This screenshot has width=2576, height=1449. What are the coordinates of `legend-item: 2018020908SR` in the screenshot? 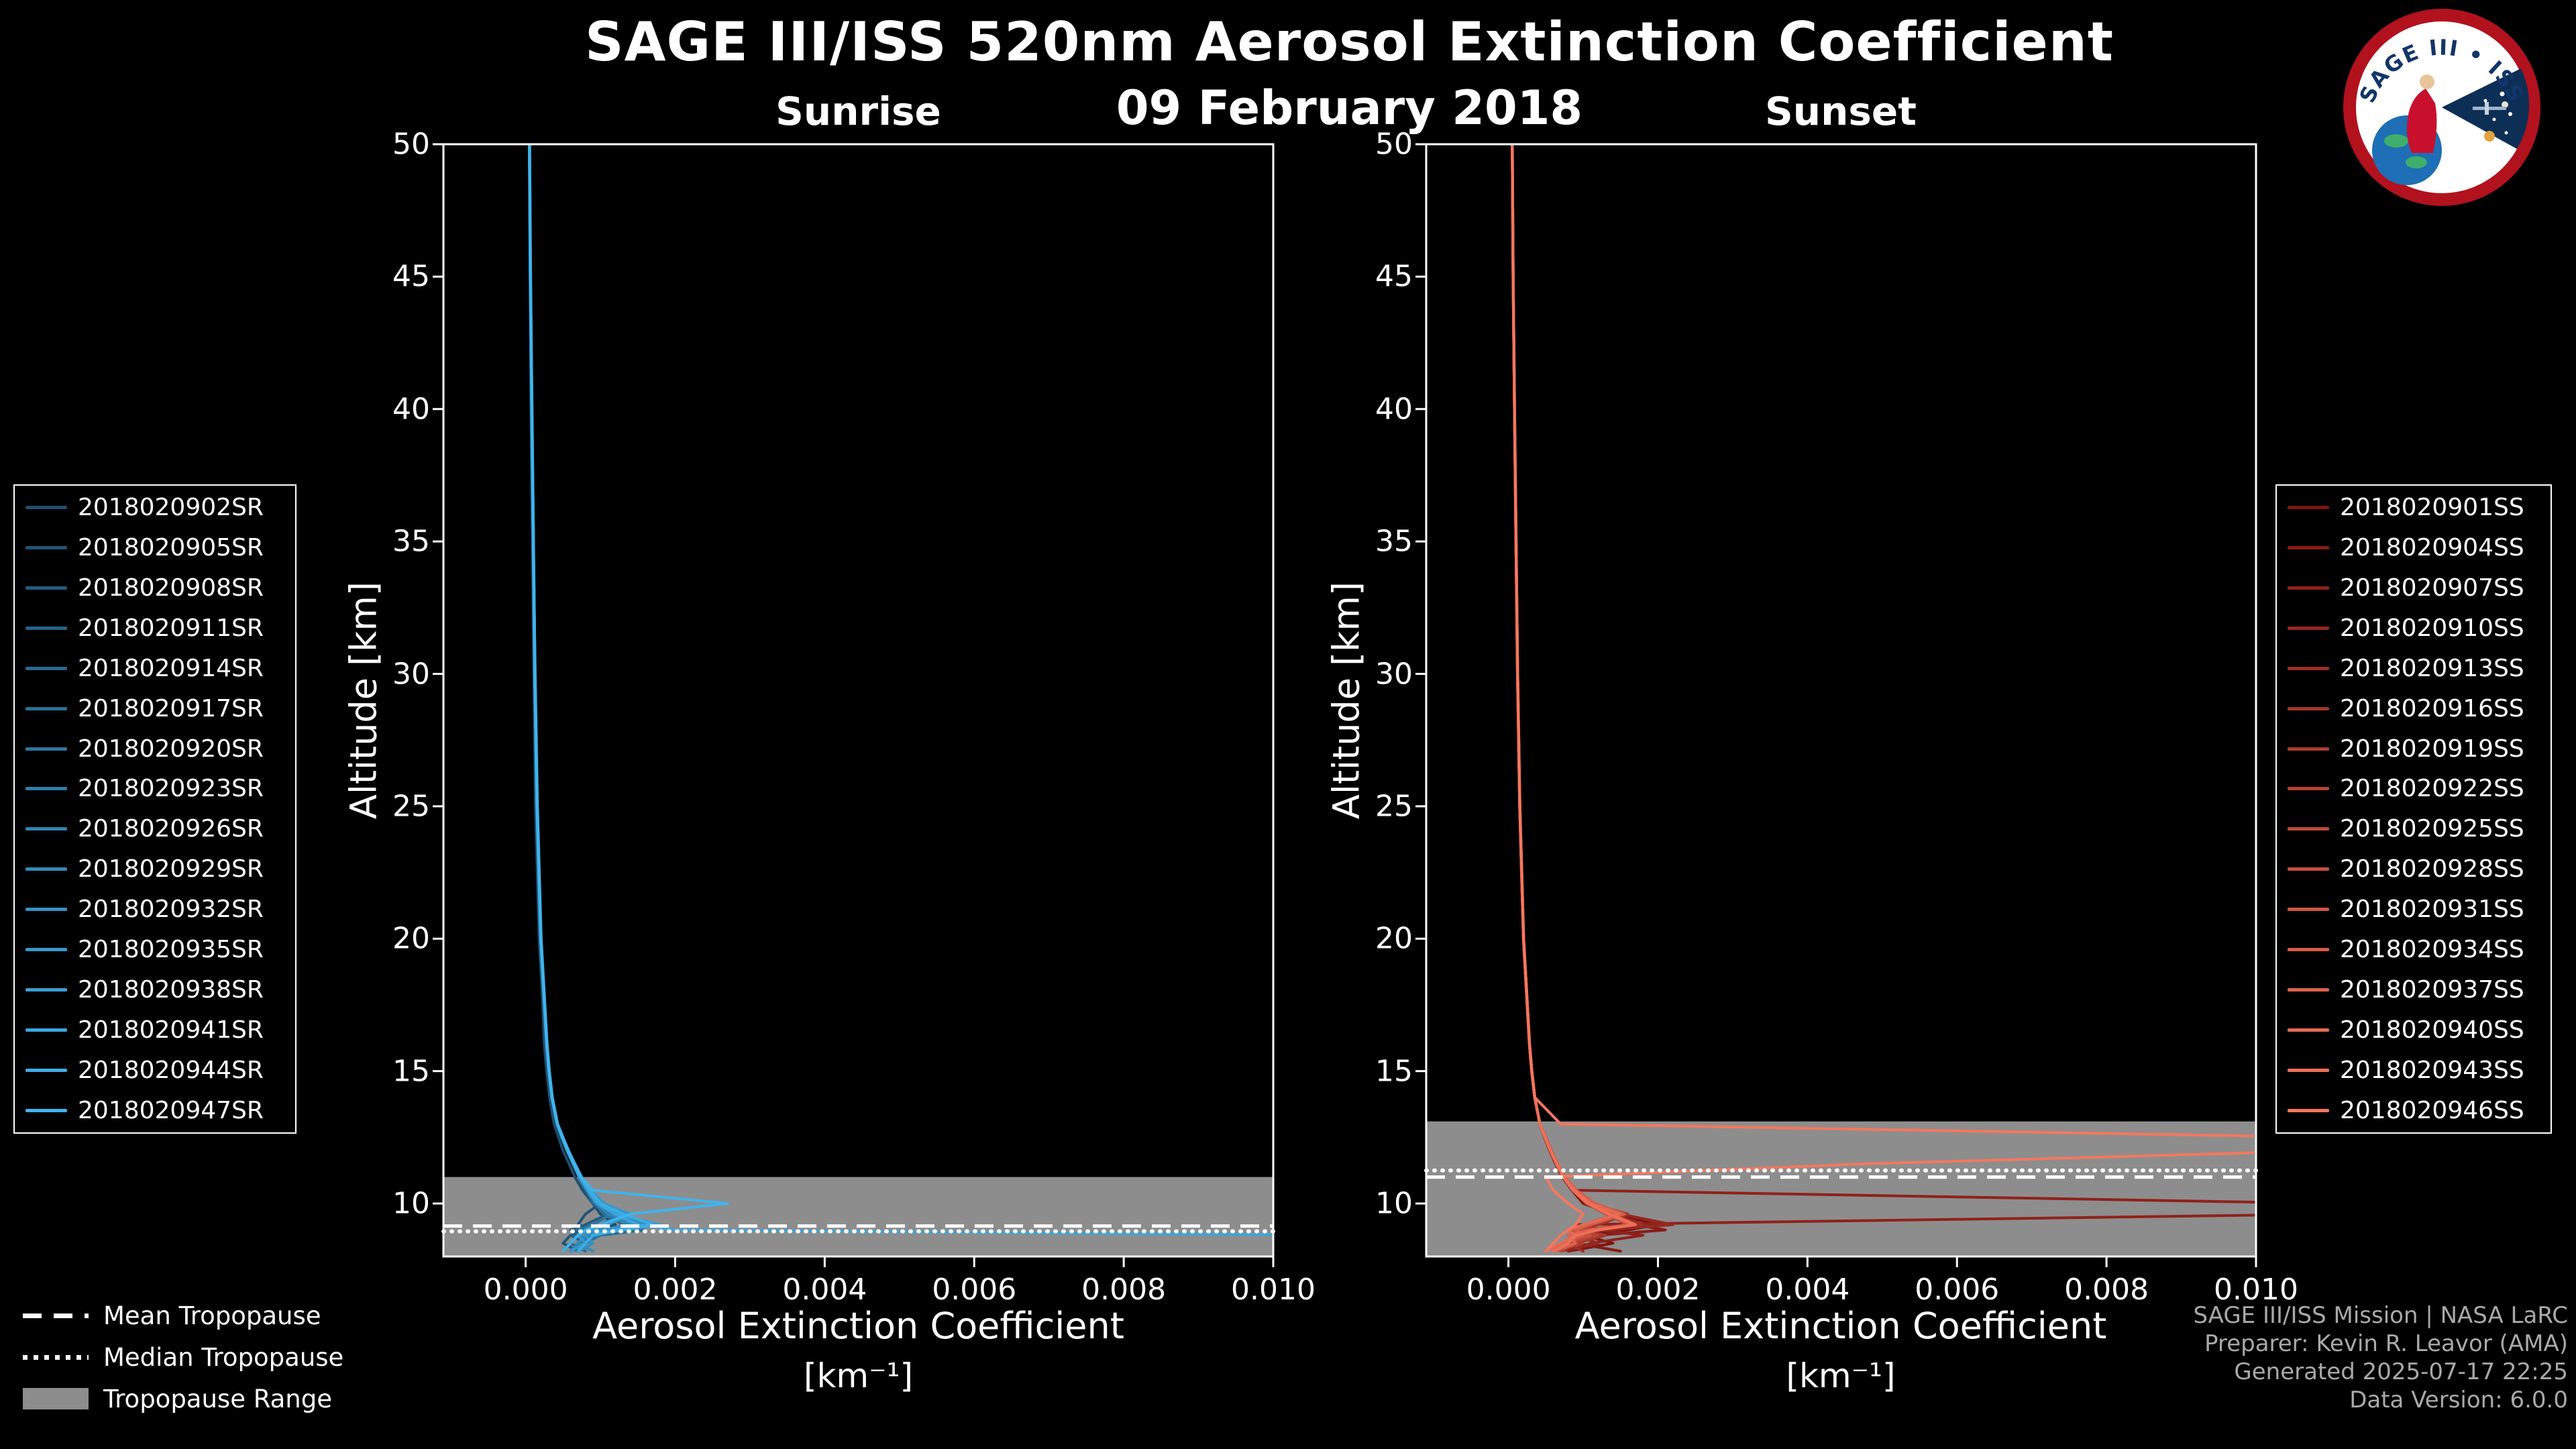 It's located at (154, 588).